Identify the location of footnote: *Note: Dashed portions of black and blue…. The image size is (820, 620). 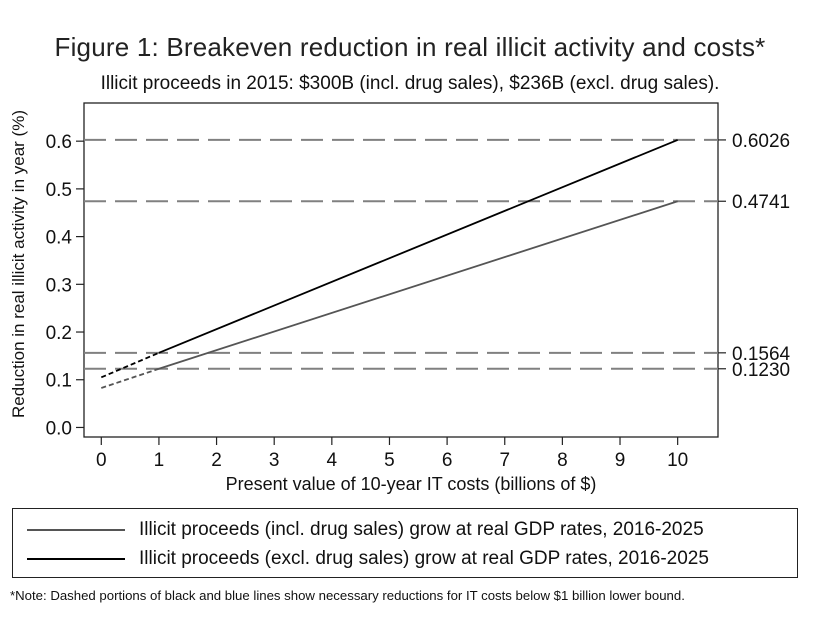
(347, 595).